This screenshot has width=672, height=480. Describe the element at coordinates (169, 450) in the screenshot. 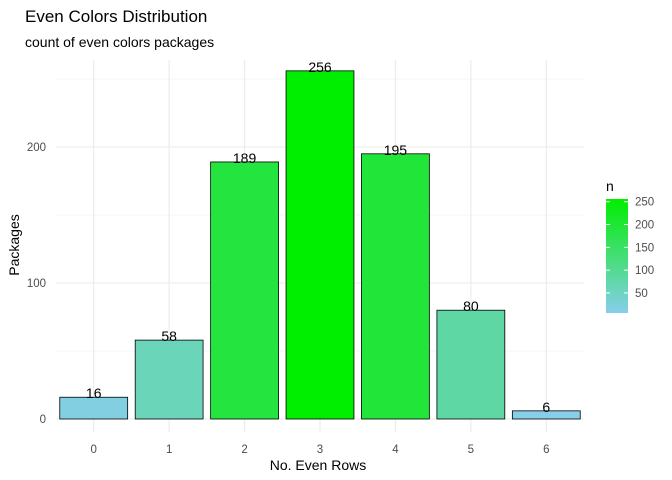

I see `x-tick-label: 1` at that location.